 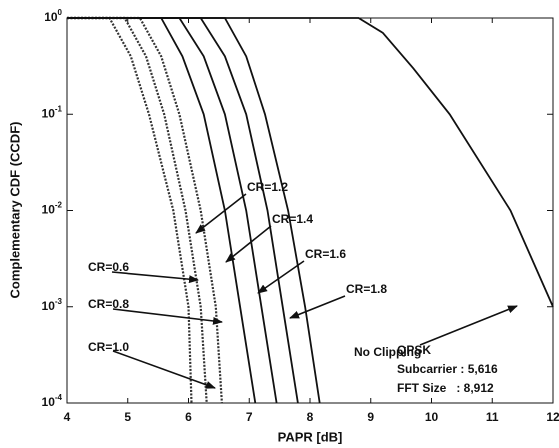 I want to click on y-tick-label: 10⁻⁴, so click(x=52, y=401).